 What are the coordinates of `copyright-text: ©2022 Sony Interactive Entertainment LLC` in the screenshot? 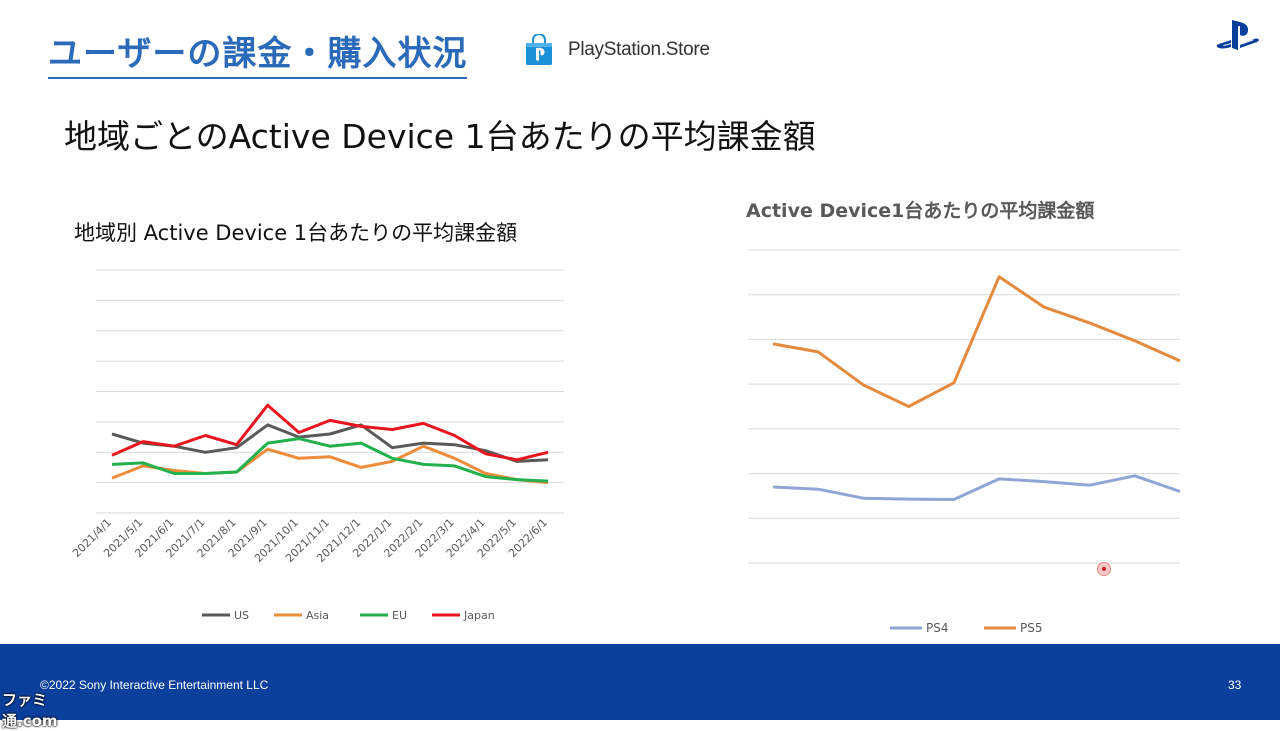 It's located at (154, 685).